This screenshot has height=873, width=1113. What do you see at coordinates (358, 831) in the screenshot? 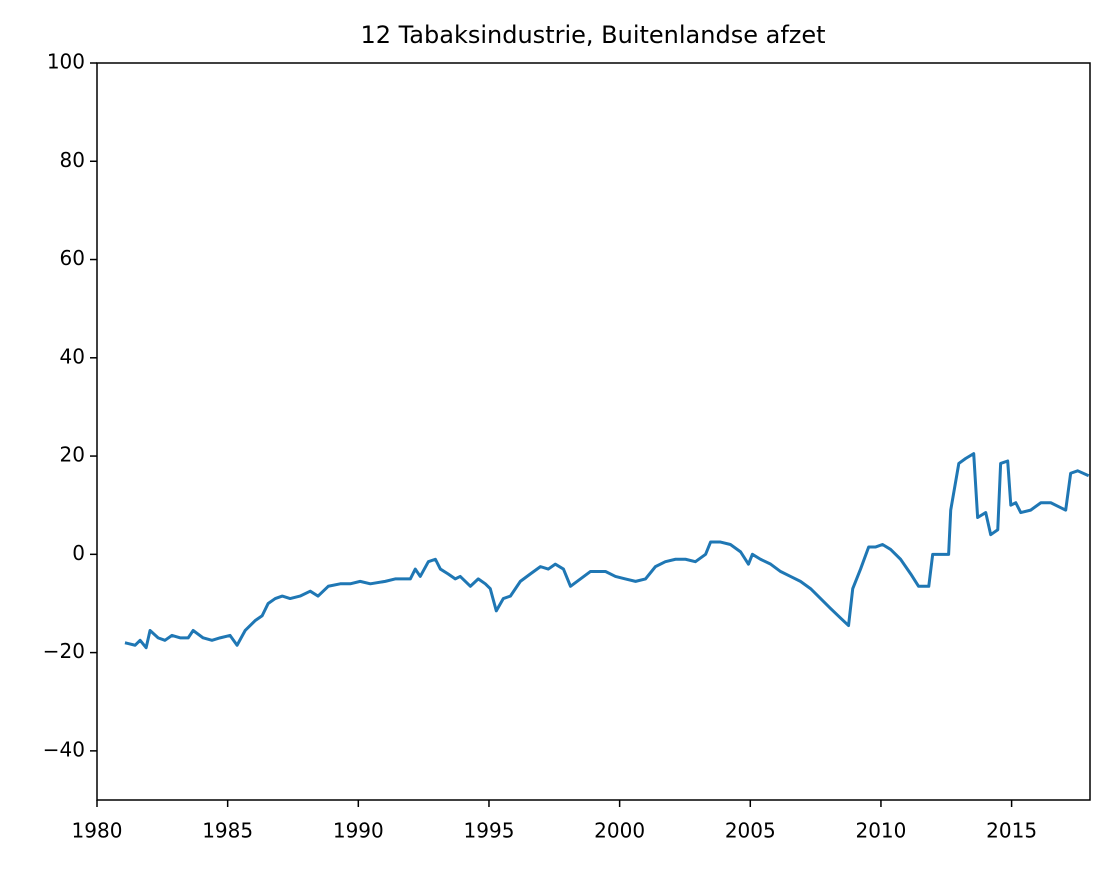
I see `x-tick-label: 1990` at bounding box center [358, 831].